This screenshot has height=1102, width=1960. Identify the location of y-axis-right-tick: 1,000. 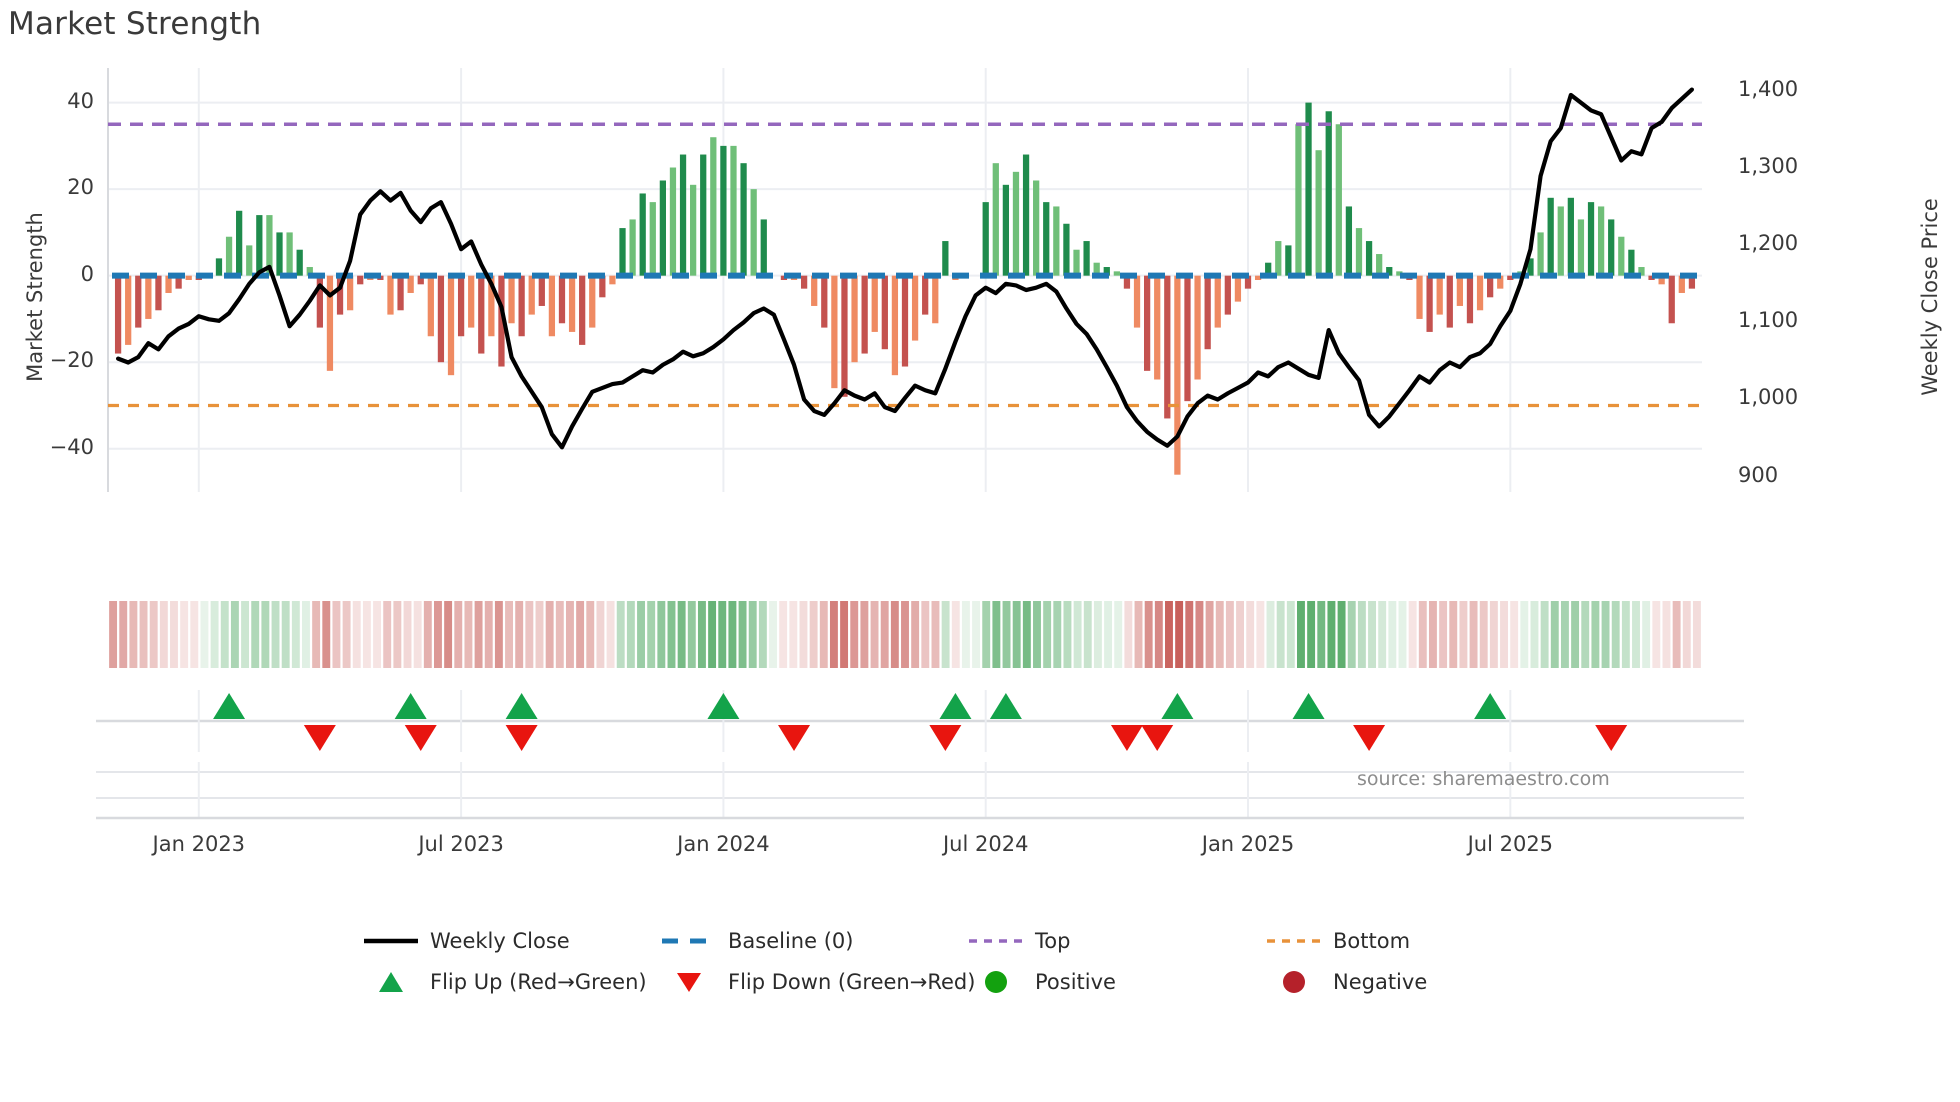
(1768, 397).